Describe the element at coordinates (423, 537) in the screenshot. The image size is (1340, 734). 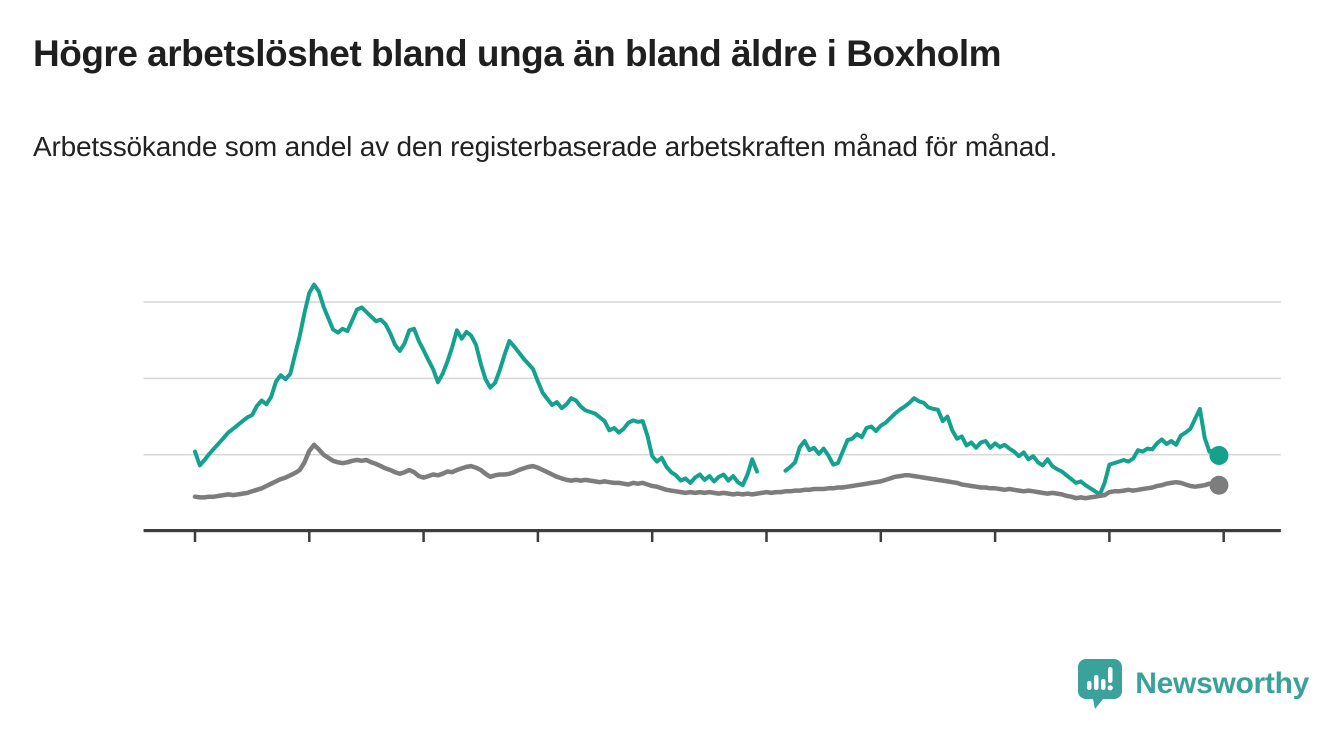
I see `x-axis-tick-2012` at that location.